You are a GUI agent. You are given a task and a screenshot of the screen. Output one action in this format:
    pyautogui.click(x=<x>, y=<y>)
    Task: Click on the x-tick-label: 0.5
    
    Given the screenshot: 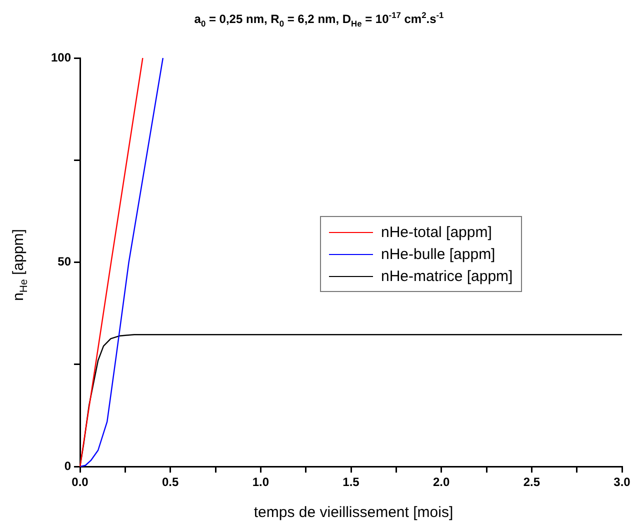 What is the action you would take?
    pyautogui.click(x=171, y=482)
    